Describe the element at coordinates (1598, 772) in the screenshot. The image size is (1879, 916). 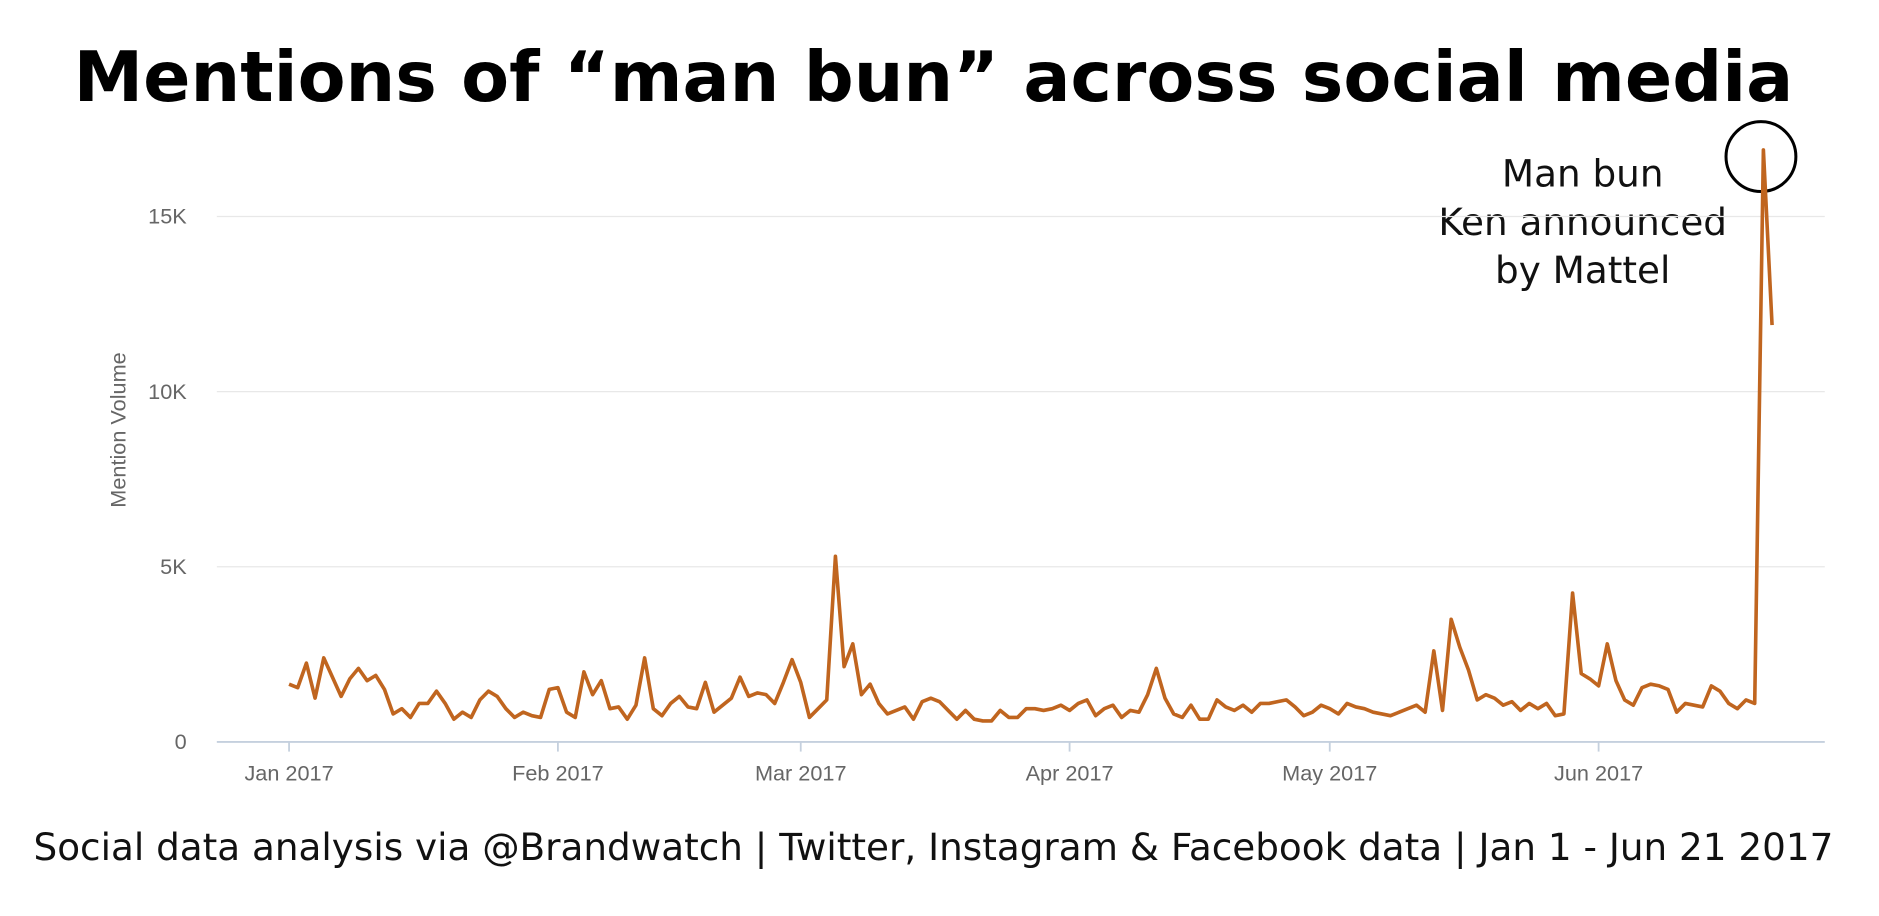
I see `x-tick-label: Jun 2017` at that location.